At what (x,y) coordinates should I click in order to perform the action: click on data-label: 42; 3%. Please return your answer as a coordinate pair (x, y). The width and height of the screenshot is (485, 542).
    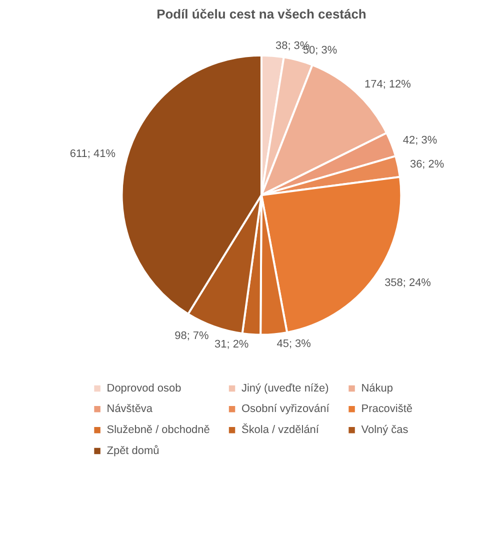
    Looking at the image, I should click on (420, 140).